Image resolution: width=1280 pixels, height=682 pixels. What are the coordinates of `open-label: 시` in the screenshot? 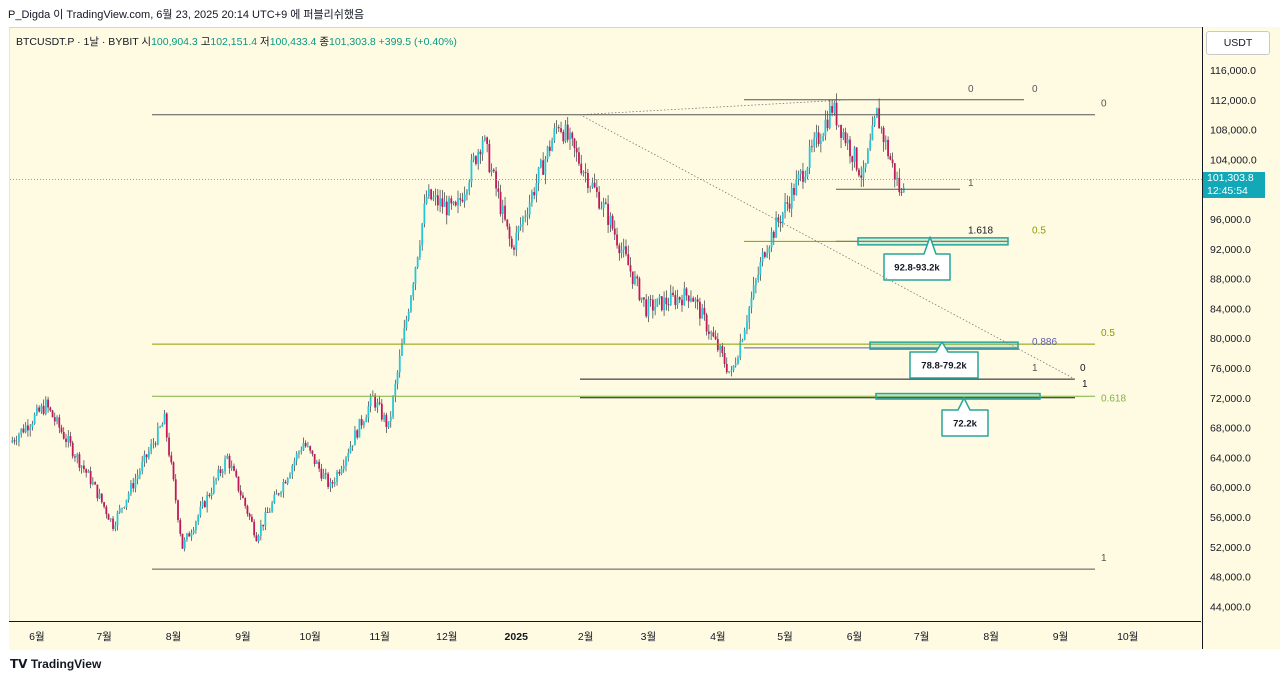 It's located at (146, 42).